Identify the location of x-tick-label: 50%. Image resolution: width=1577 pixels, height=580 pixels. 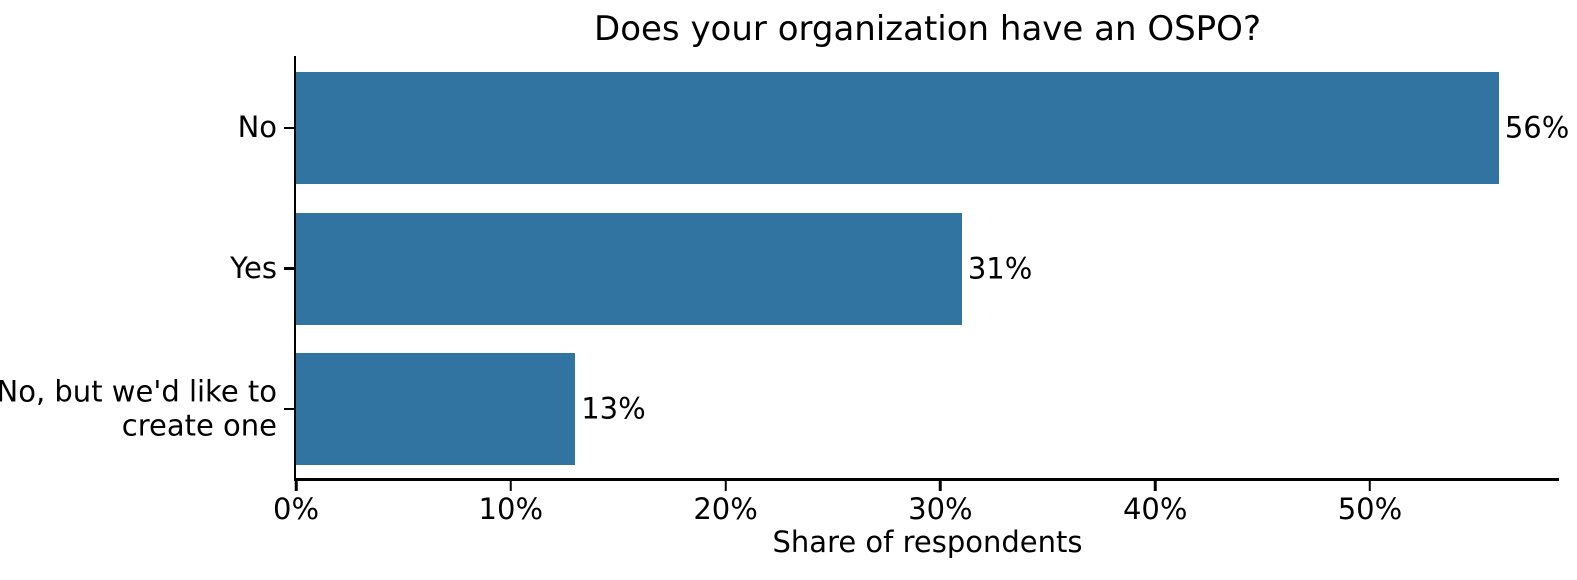
(1370, 509).